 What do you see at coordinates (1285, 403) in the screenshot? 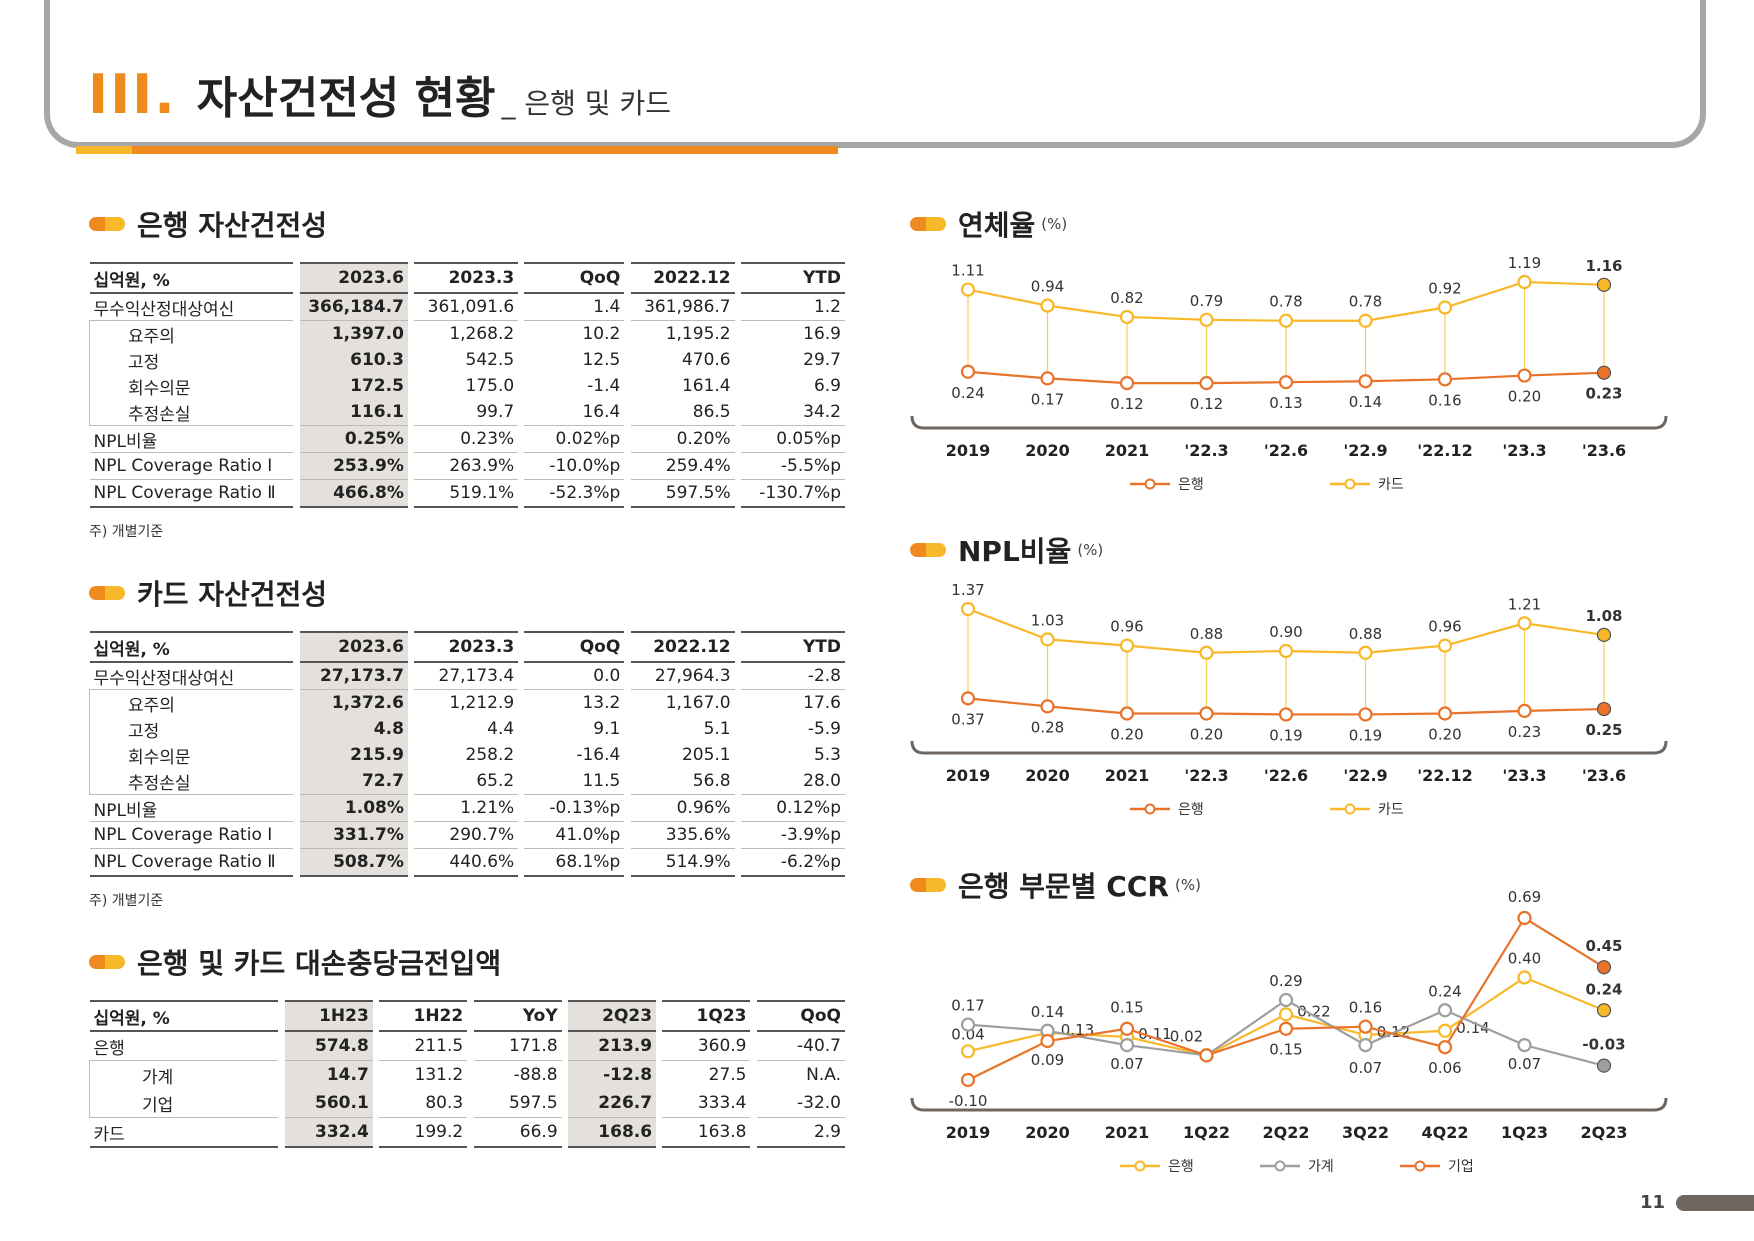
I see `data-label: 0.13` at bounding box center [1285, 403].